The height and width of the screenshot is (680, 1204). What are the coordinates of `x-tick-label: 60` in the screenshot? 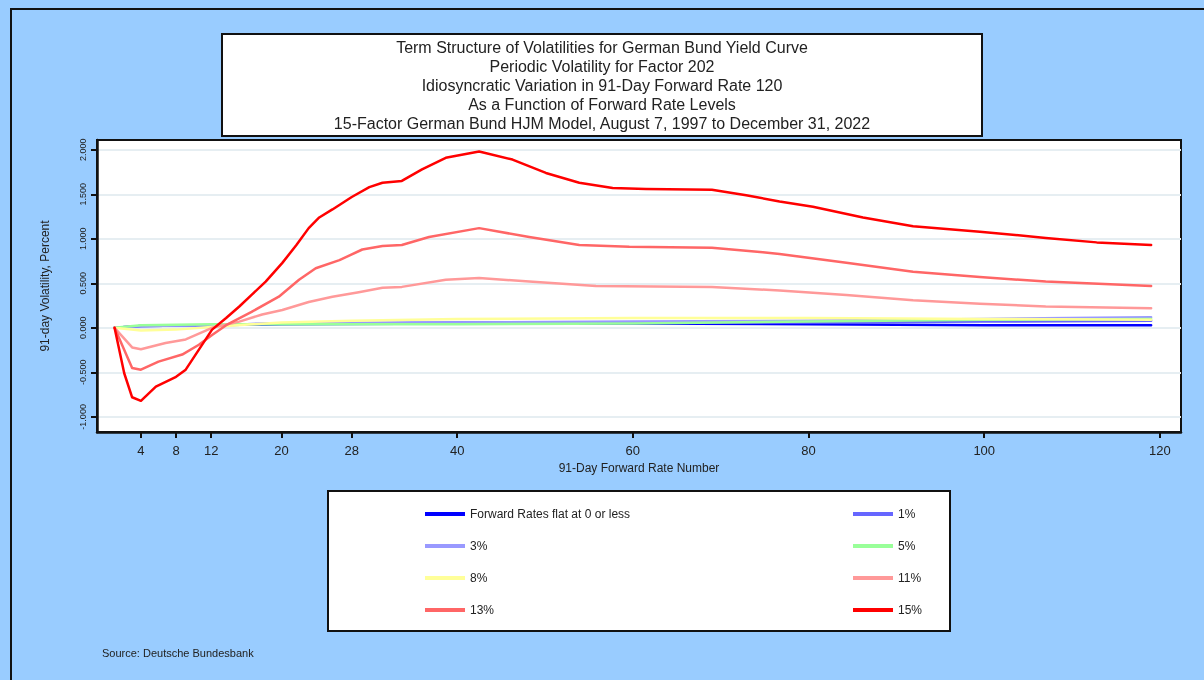 It's located at (633, 450).